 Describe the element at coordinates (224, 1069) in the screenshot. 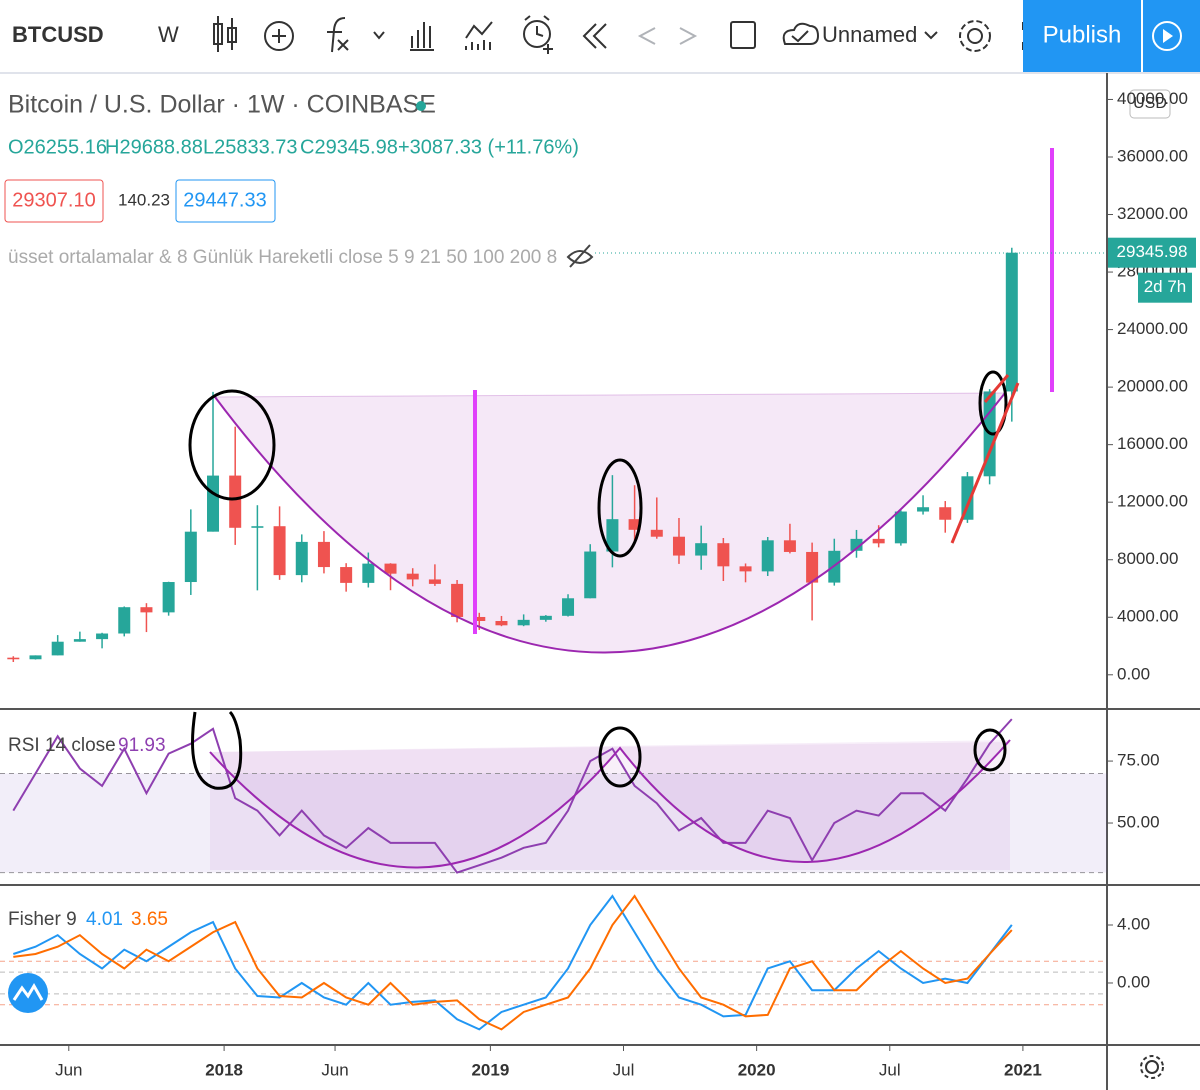

I see `x-tick-label: 2018` at that location.